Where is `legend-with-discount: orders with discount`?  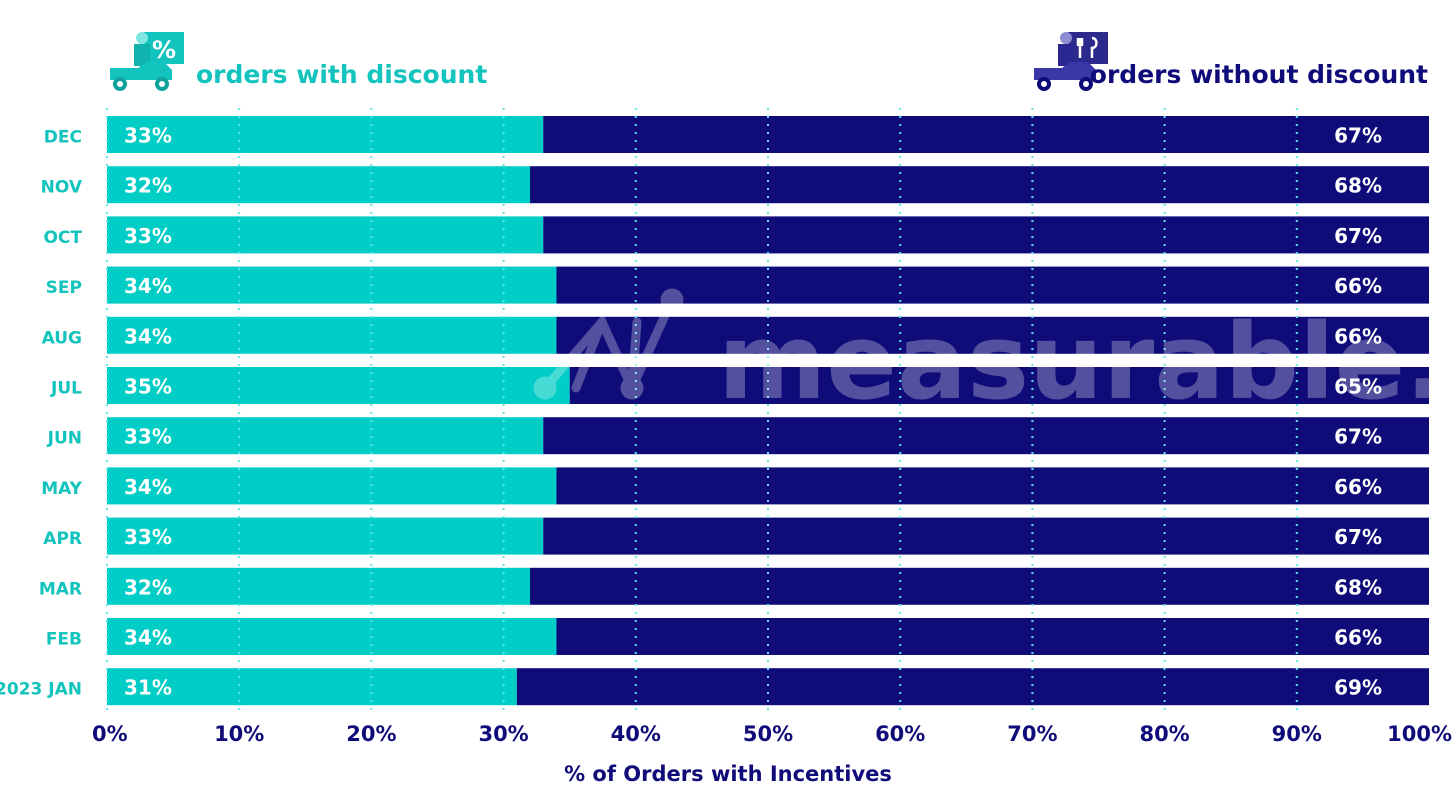 legend-with-discount: orders with discount is located at coordinates (342, 74).